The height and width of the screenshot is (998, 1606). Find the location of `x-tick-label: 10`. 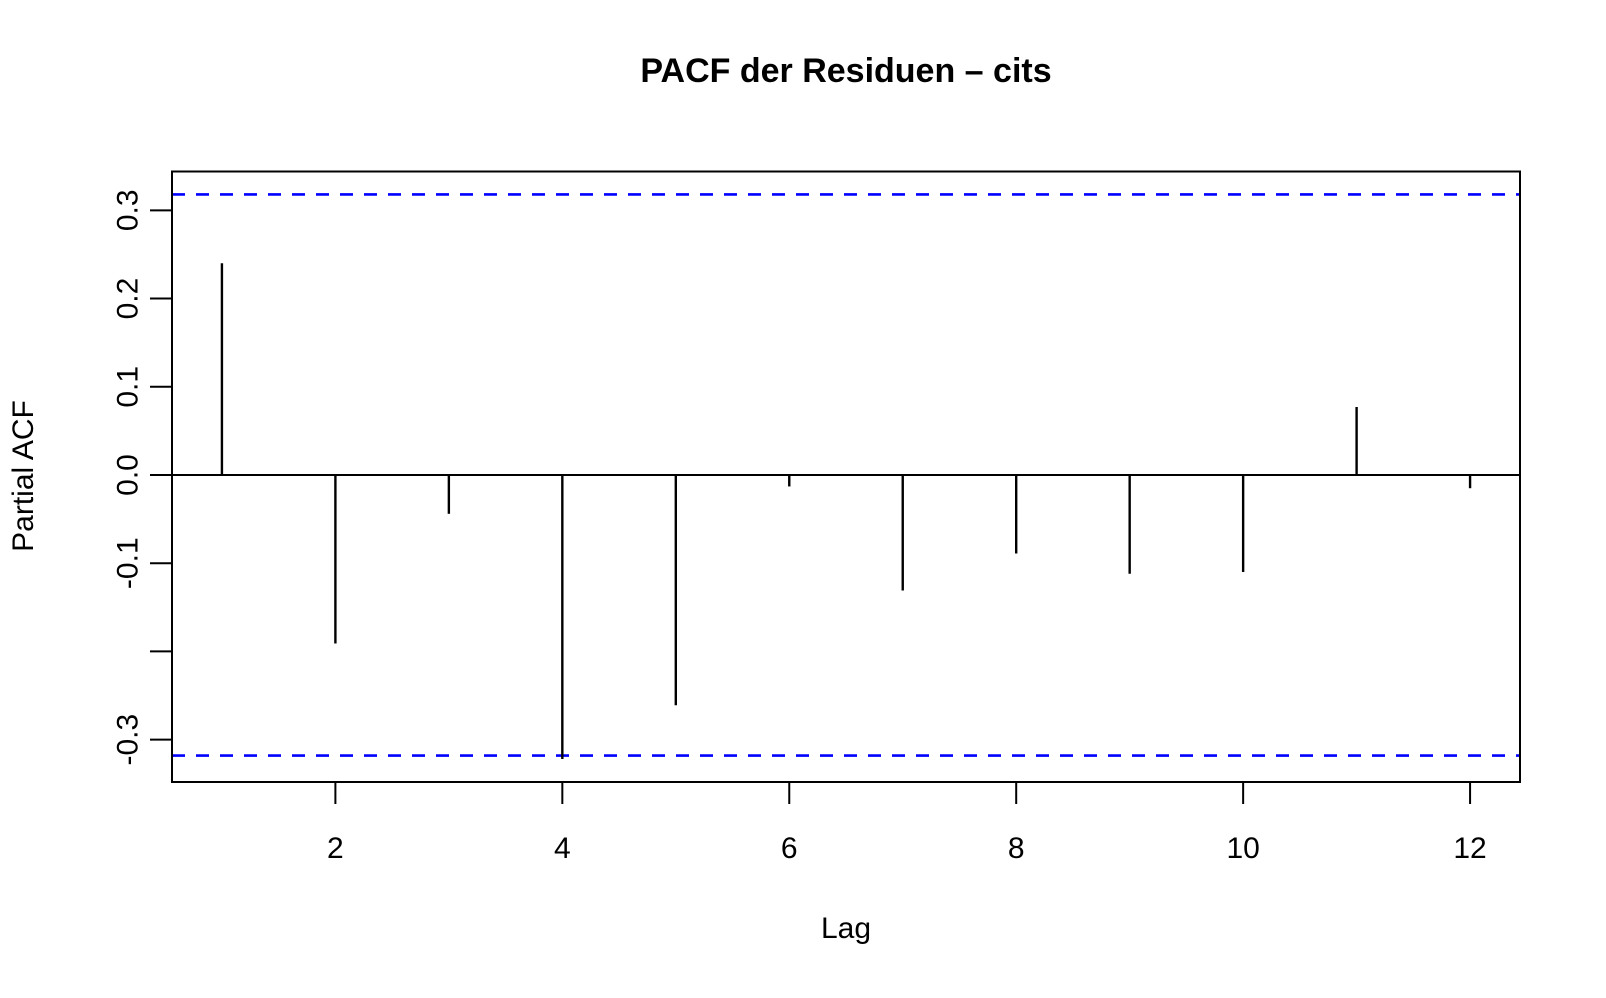

x-tick-label: 10 is located at coordinates (1242, 848).